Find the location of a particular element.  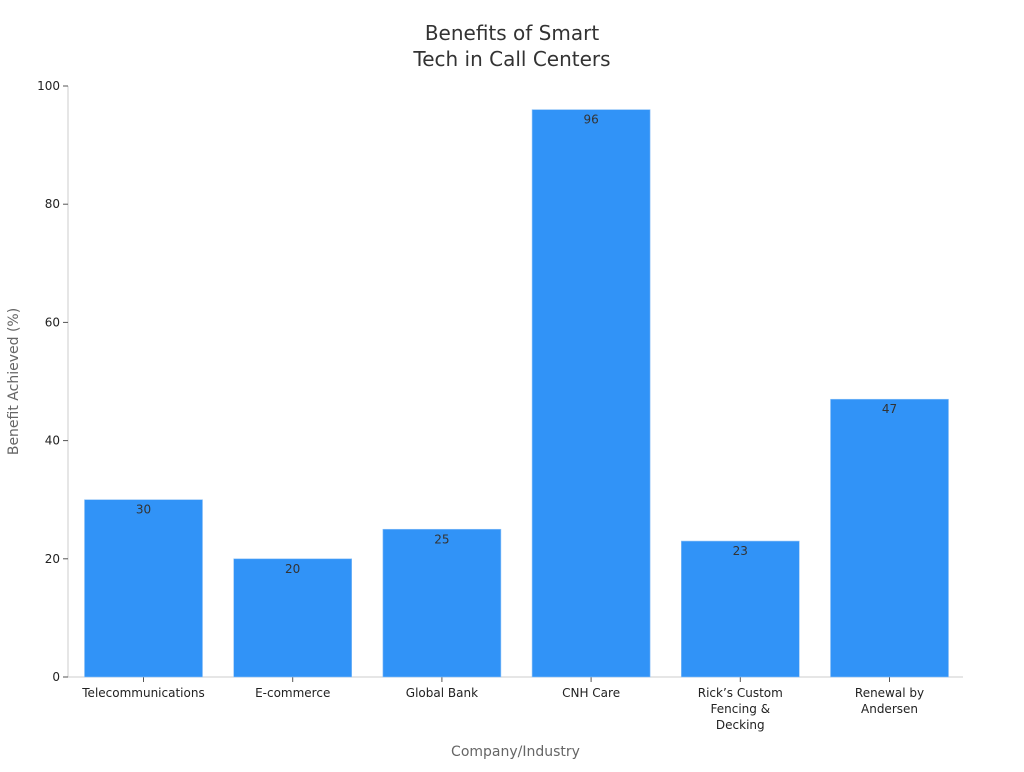

x-tick-label: Global Bank is located at coordinates (442, 693).